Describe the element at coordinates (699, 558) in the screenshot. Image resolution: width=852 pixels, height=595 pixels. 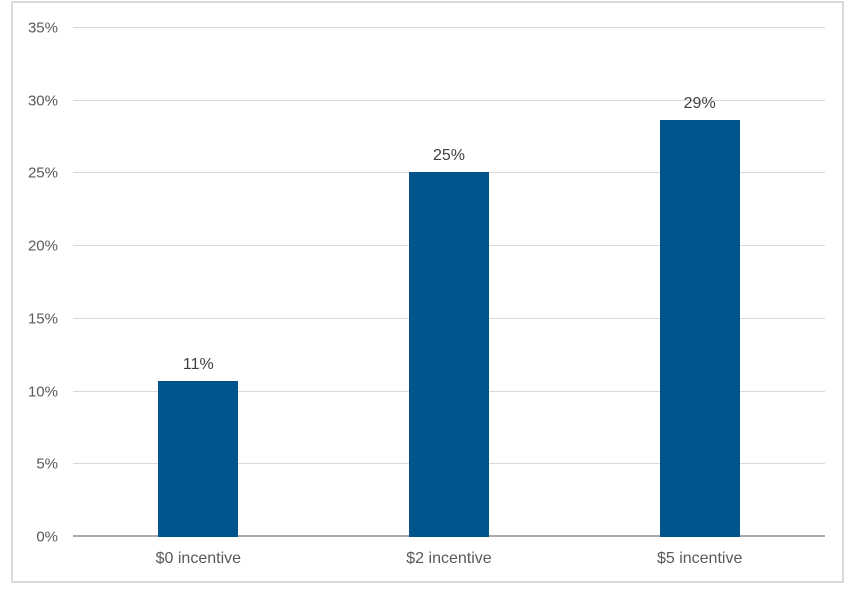
I see `x-axis-category-label: $5 incentive` at that location.